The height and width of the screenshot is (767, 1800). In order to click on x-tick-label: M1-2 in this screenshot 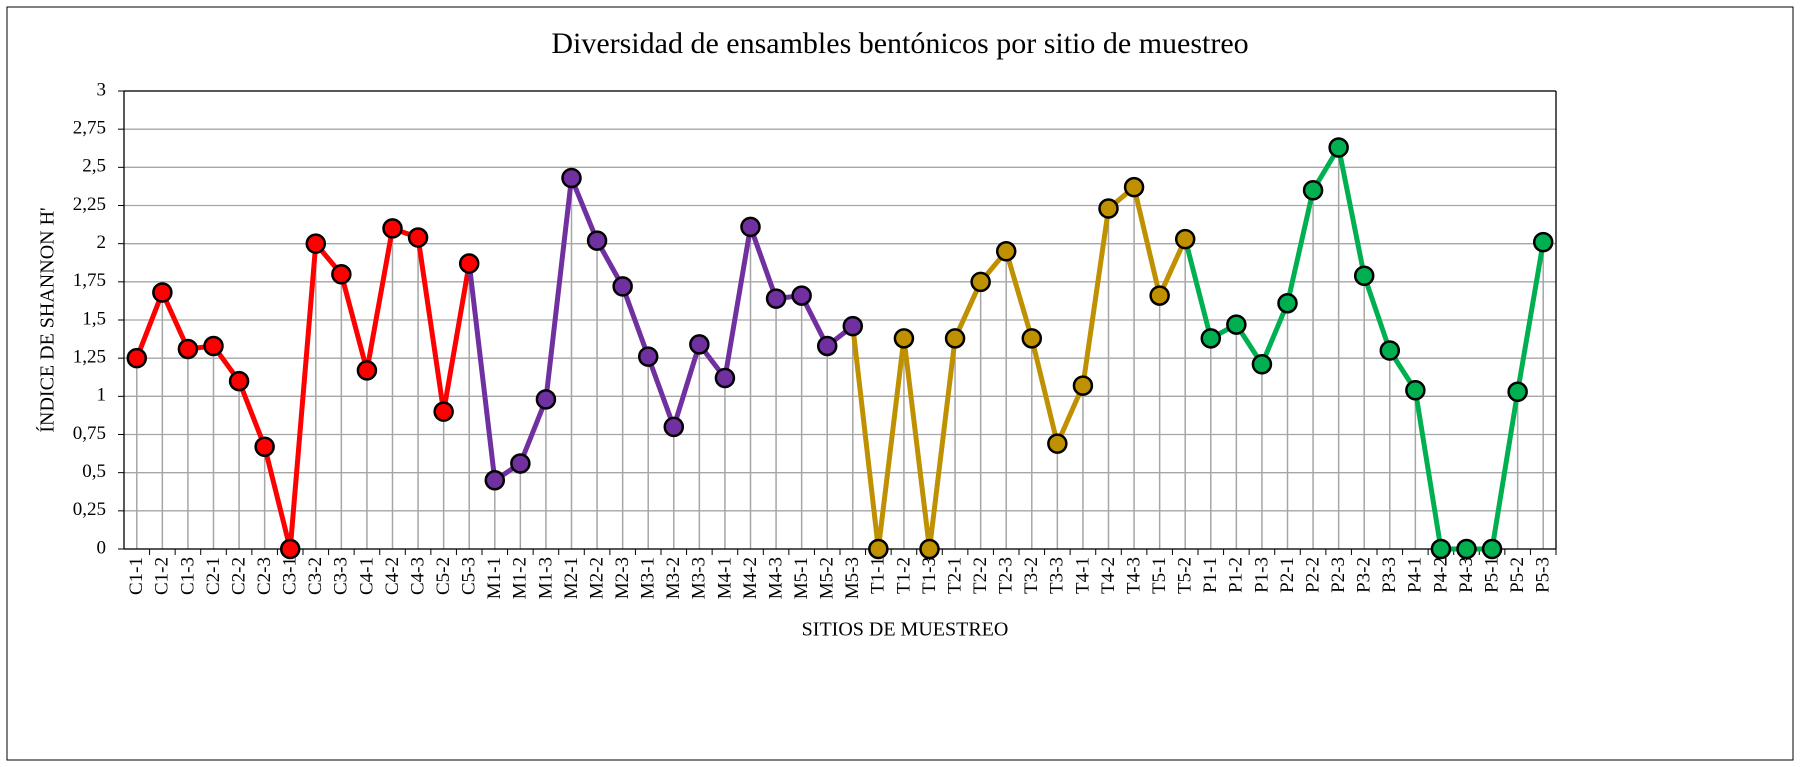, I will do `click(520, 578)`.